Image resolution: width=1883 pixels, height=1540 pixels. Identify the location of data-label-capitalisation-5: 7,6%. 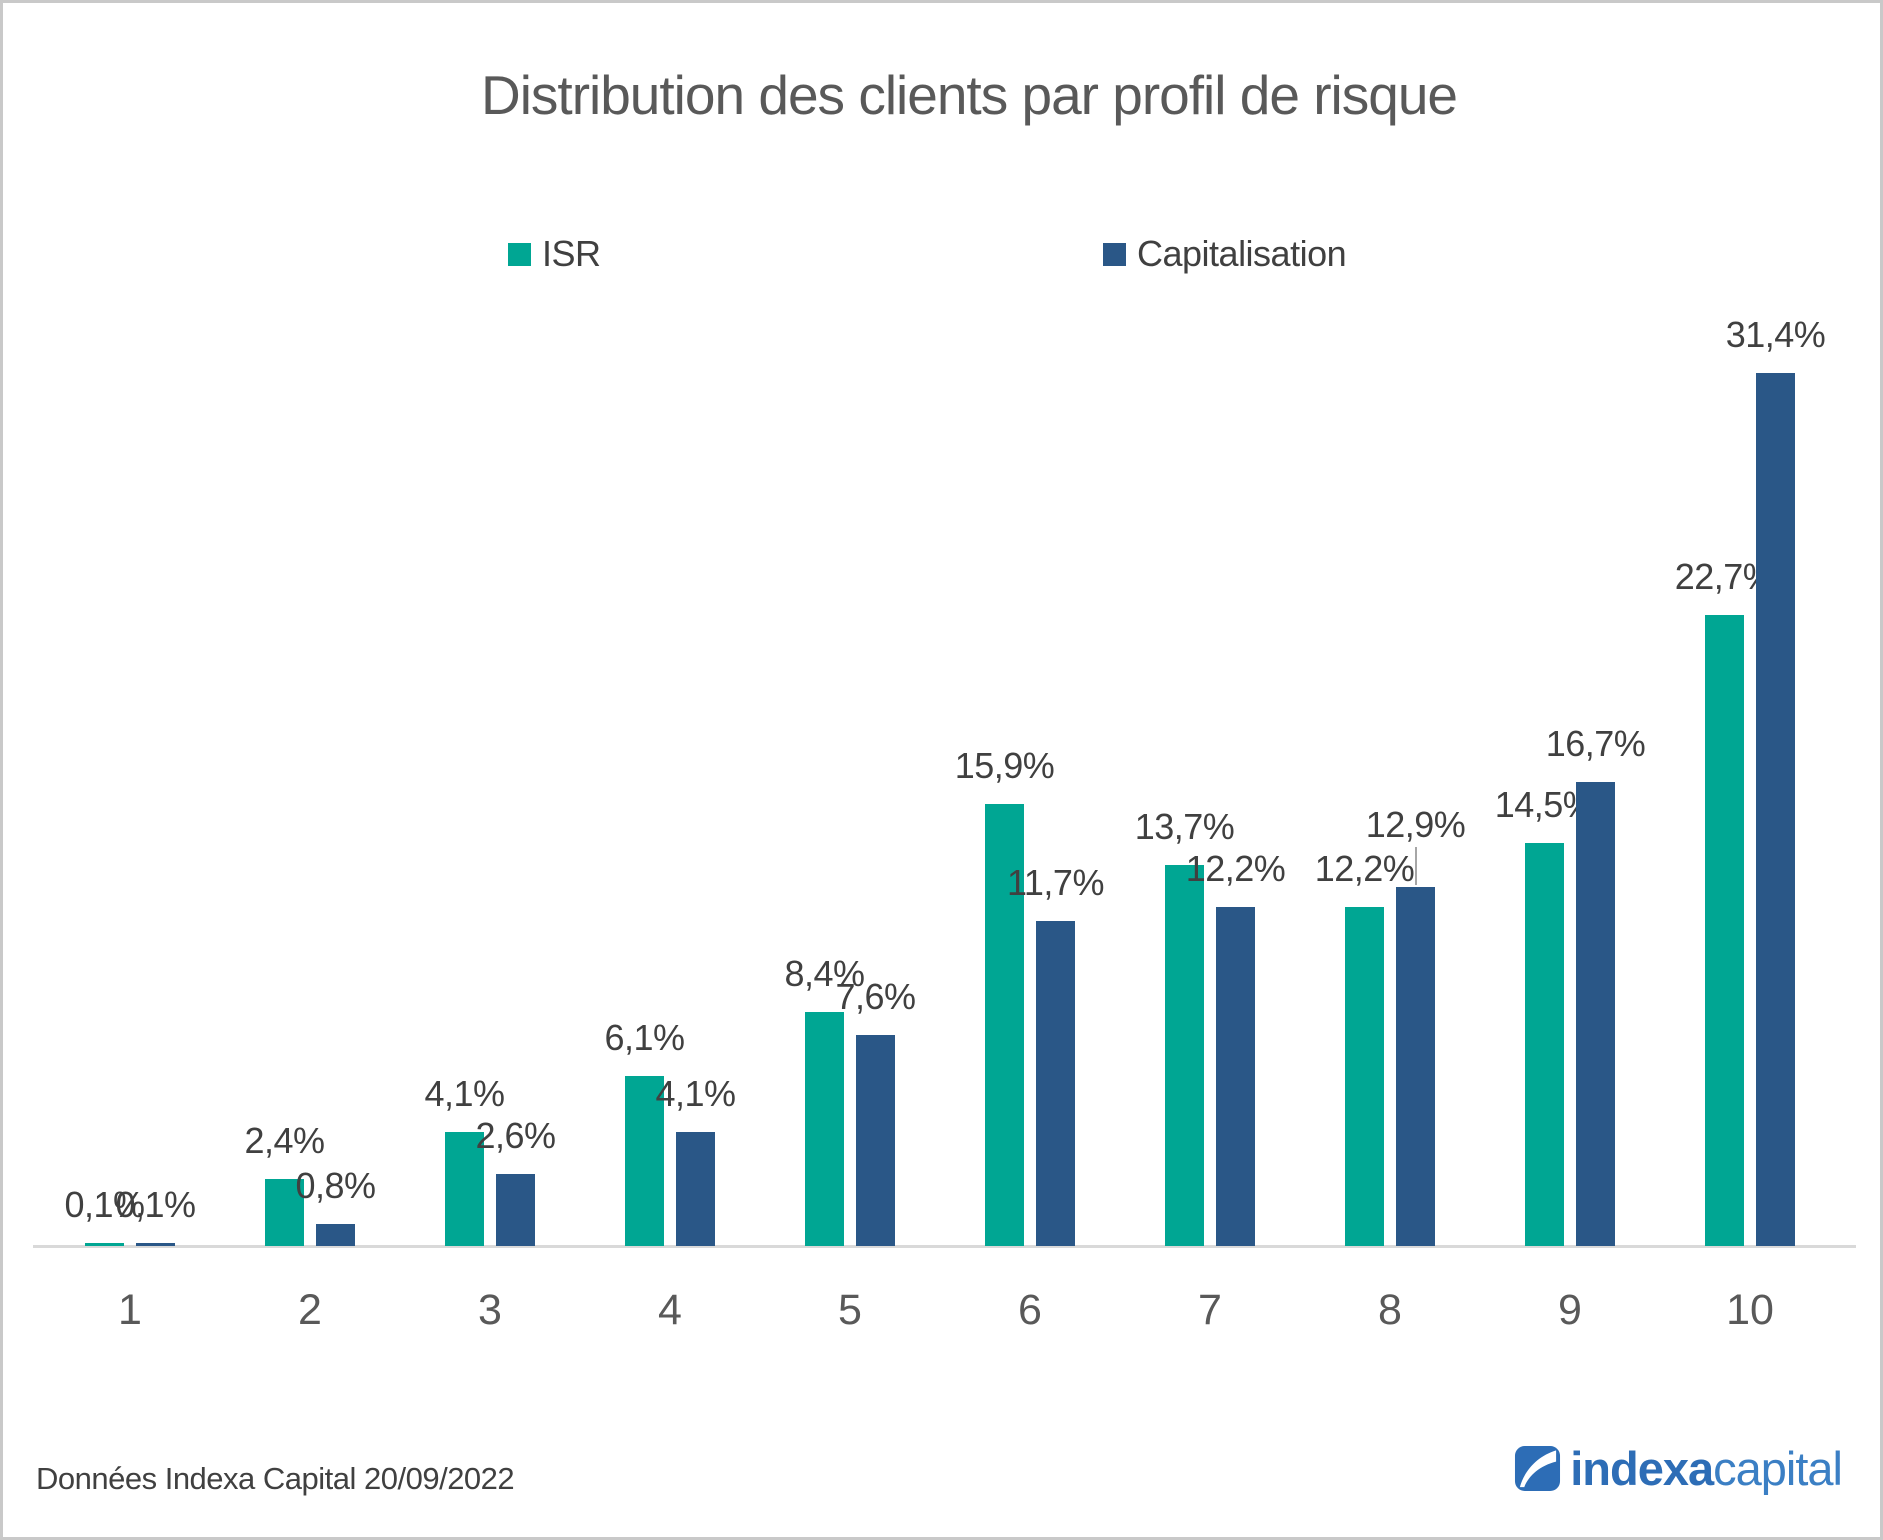
(875, 996).